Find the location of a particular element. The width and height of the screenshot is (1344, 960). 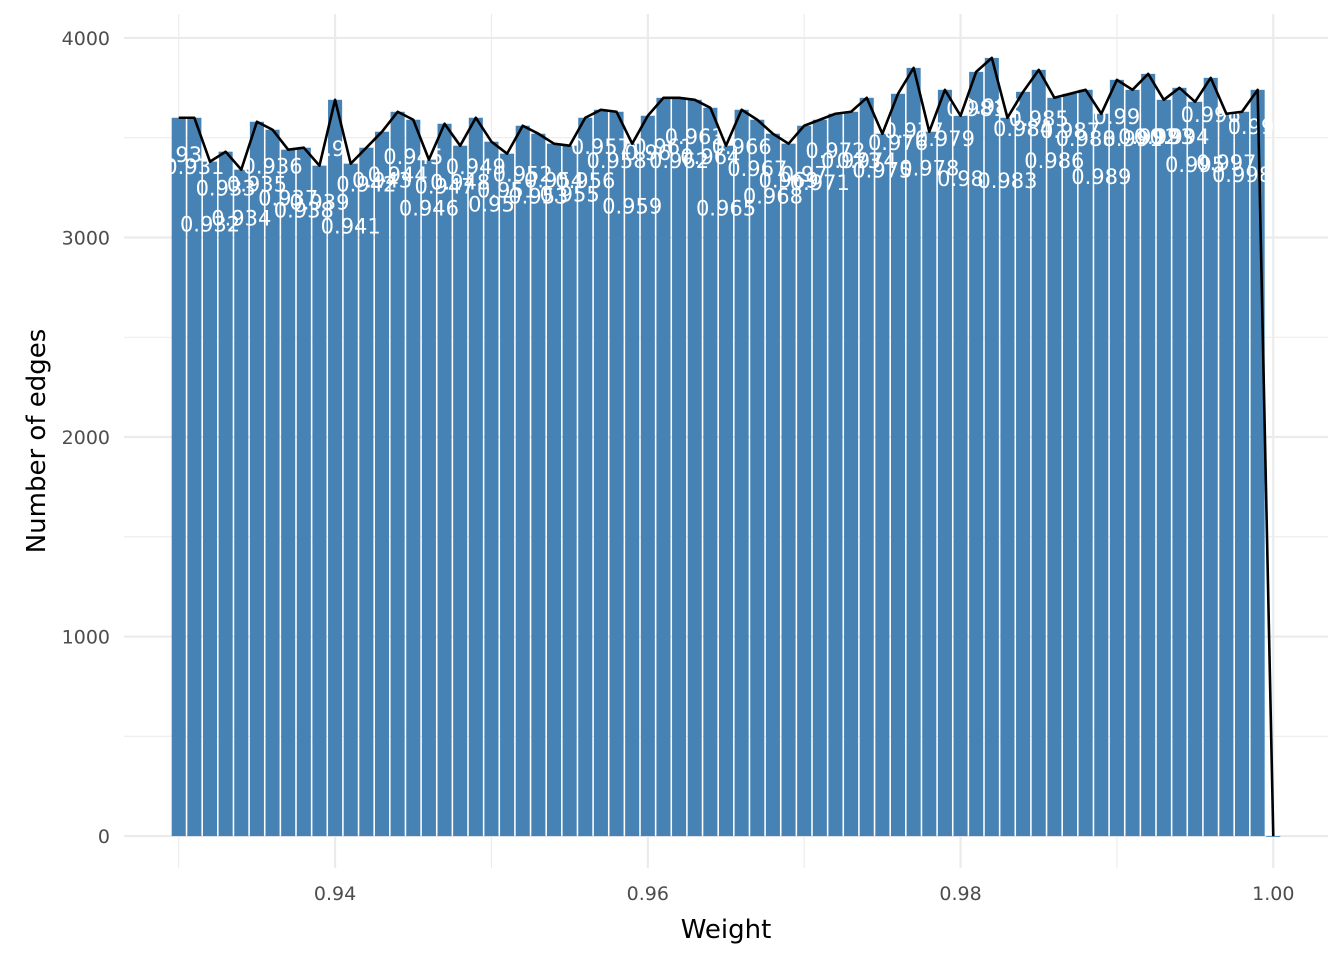

x-tick-label: 0.98 is located at coordinates (960, 894).